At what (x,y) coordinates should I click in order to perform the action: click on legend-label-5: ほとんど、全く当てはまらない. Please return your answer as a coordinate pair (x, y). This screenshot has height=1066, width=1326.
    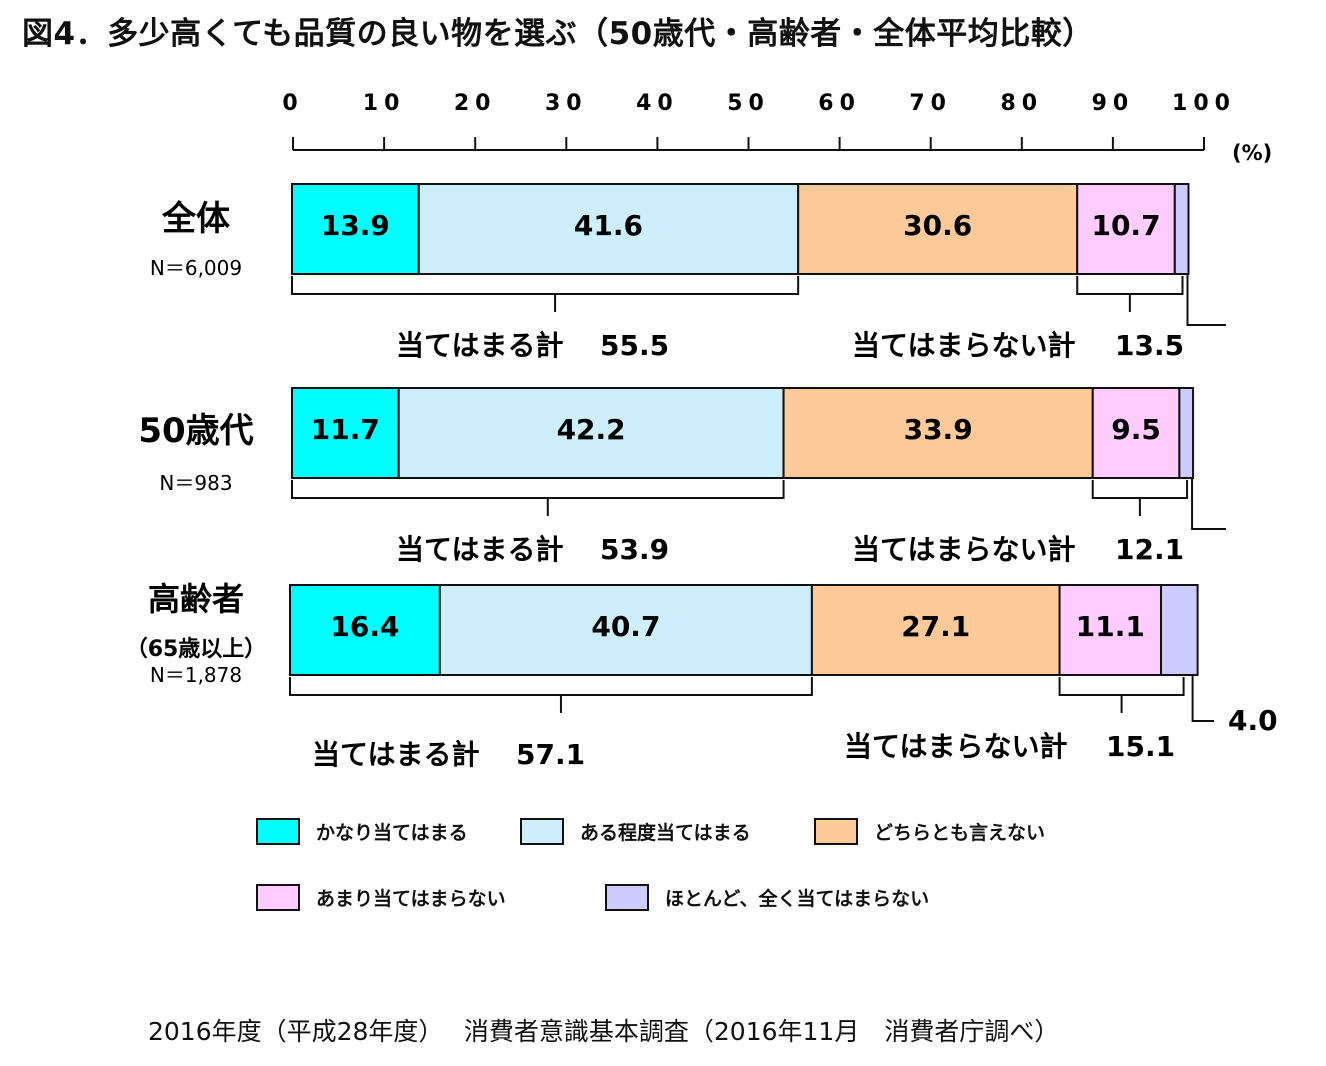
    Looking at the image, I should click on (797, 898).